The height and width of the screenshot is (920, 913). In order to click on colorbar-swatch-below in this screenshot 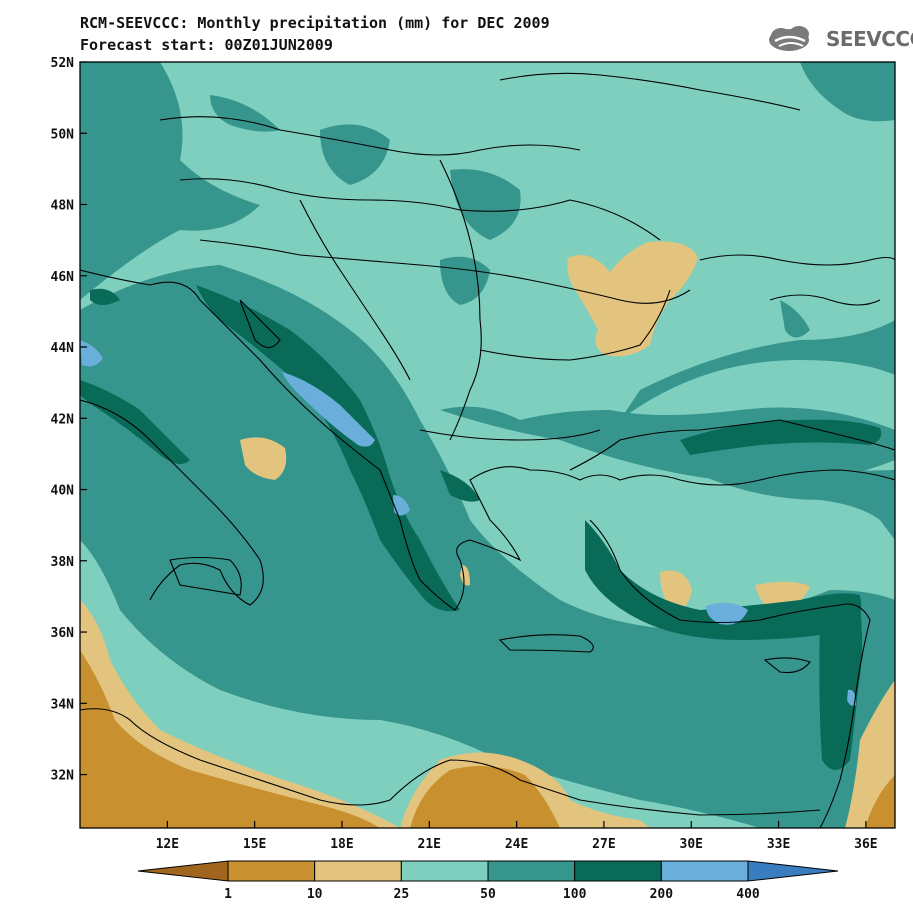, I will do `click(183, 871)`.